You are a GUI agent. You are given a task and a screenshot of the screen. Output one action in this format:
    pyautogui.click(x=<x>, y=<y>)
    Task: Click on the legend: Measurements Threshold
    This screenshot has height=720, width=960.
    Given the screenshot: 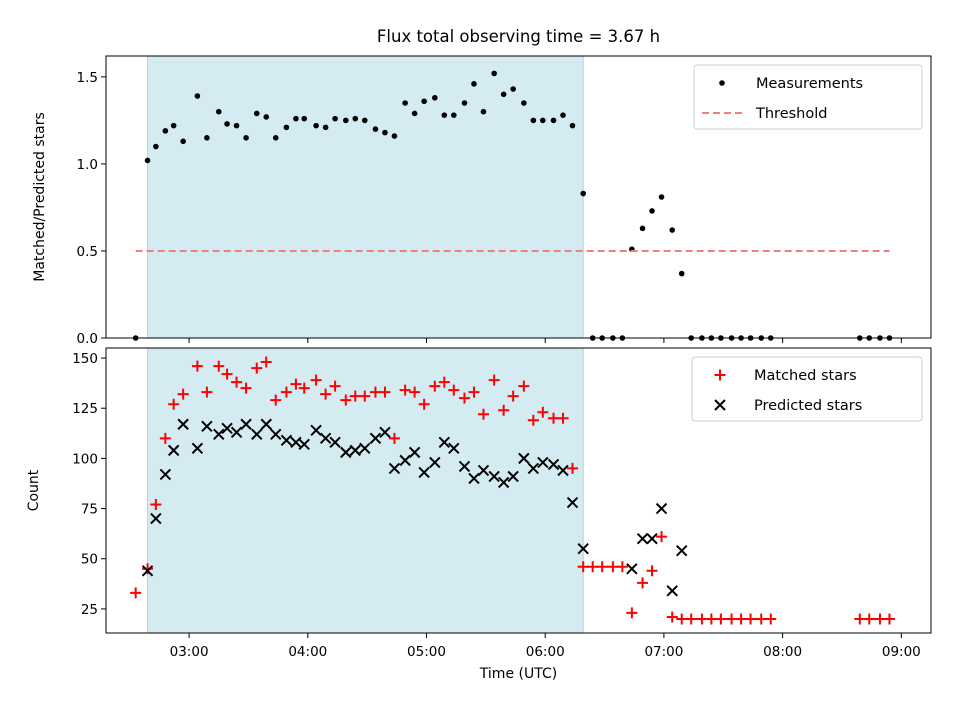 What is the action you would take?
    pyautogui.click(x=808, y=97)
    